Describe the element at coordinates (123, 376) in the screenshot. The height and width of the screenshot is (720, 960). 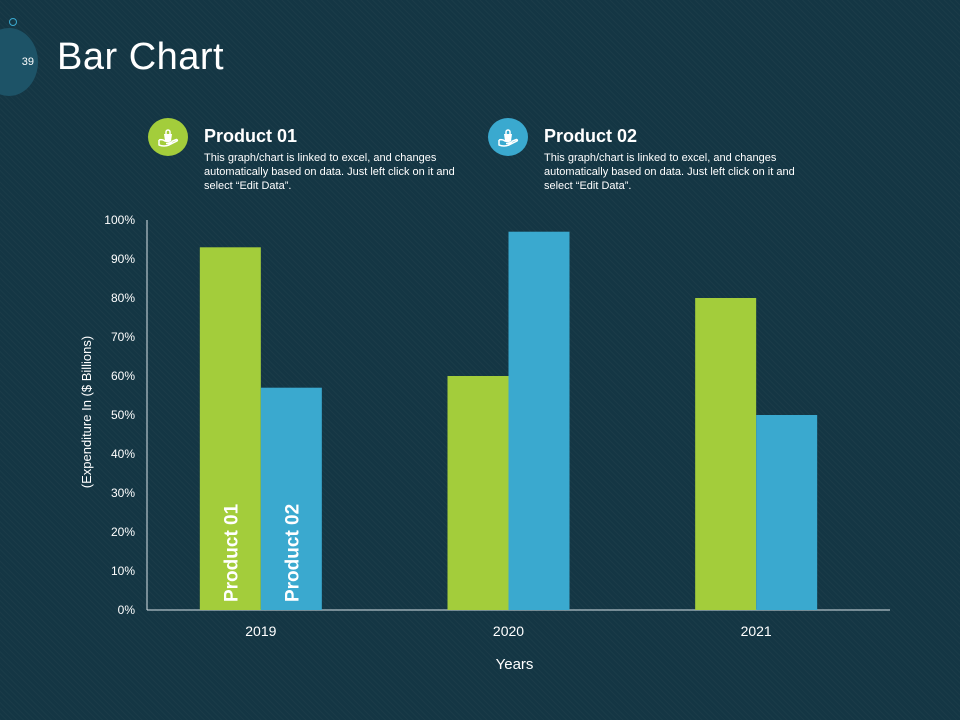
I see `y-tick-label: 60%` at that location.